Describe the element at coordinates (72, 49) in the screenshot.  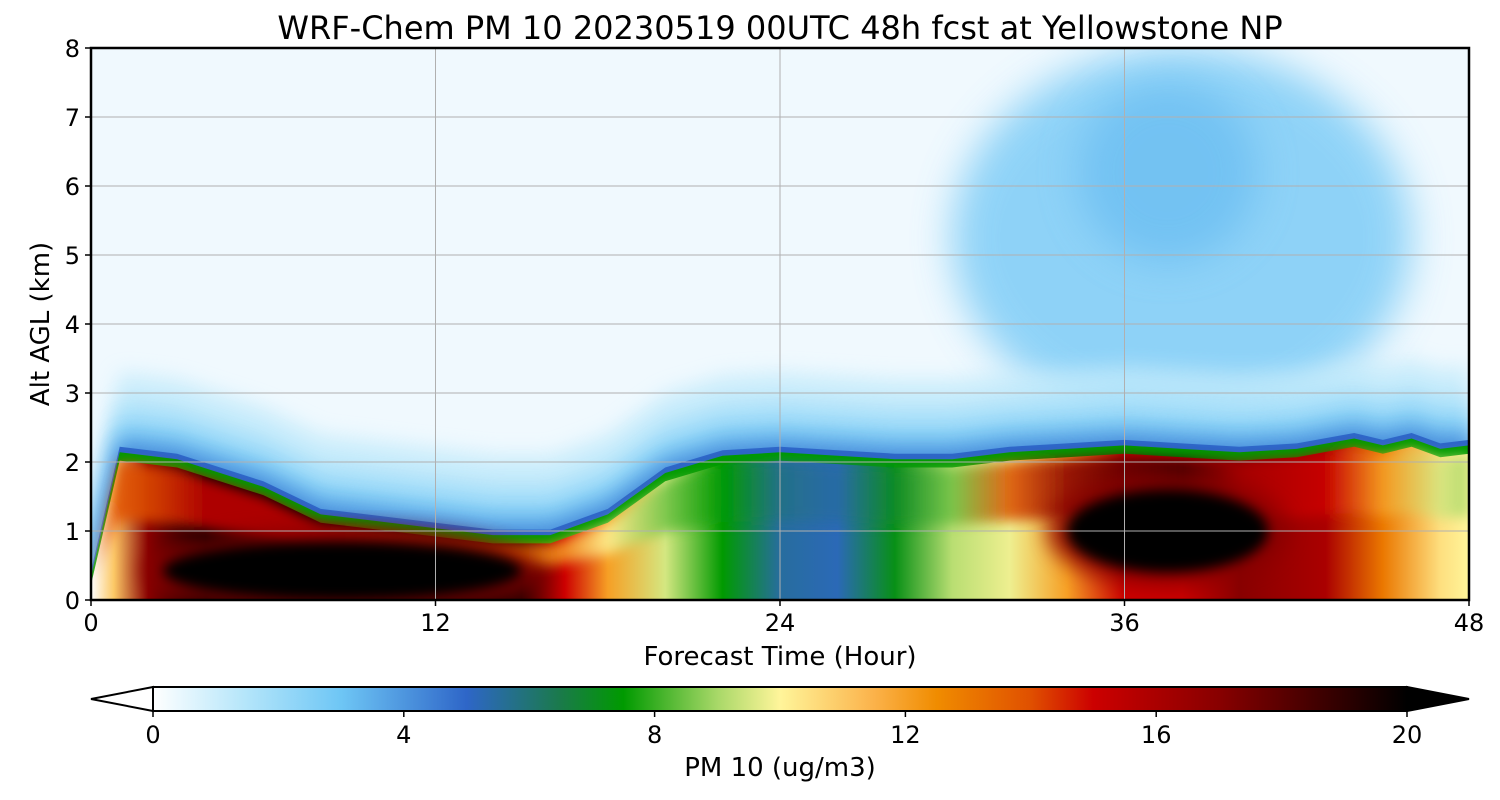
I see `y-tick-label: 8` at that location.